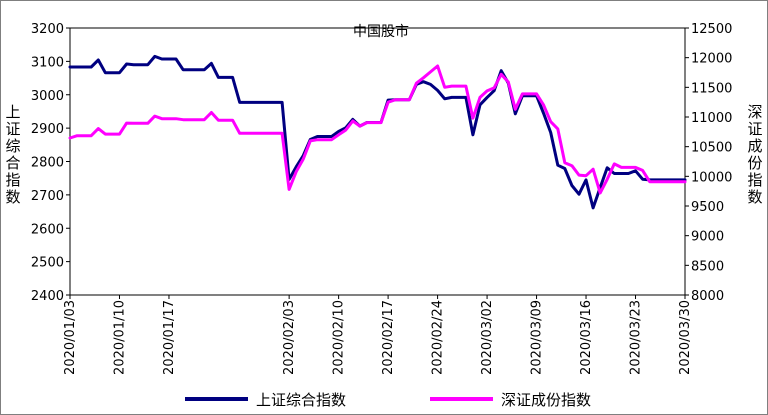 The width and height of the screenshot is (768, 415). Describe the element at coordinates (707, 237) in the screenshot. I see `y2-tick-label: 9000` at that location.